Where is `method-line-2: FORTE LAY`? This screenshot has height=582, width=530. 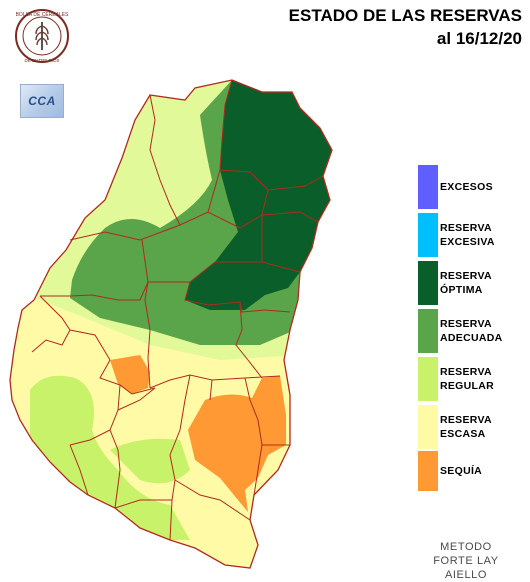
method-line-2: FORTE LAY is located at coordinates (466, 561).